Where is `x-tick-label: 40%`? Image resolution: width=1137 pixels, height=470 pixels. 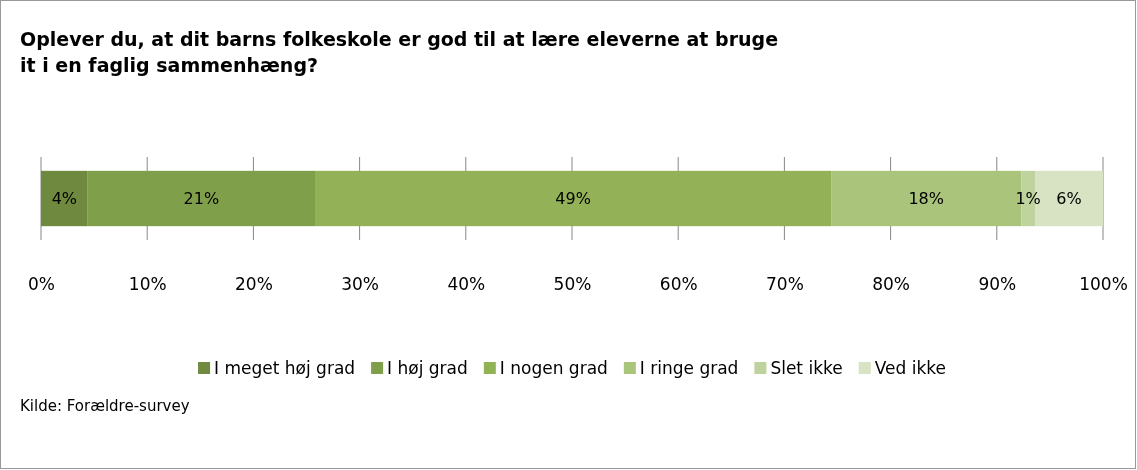
x-tick-label: 40% is located at coordinates (466, 284).